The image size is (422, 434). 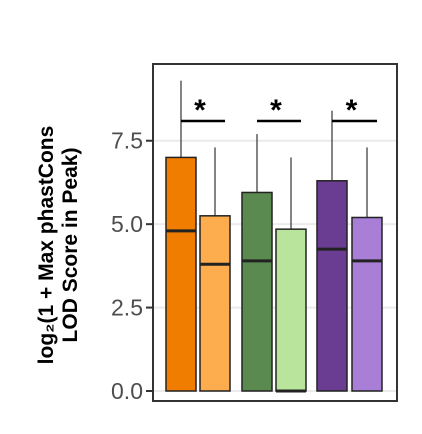 What do you see at coordinates (127, 224) in the screenshot?
I see `y-tick-label: 5.0` at bounding box center [127, 224].